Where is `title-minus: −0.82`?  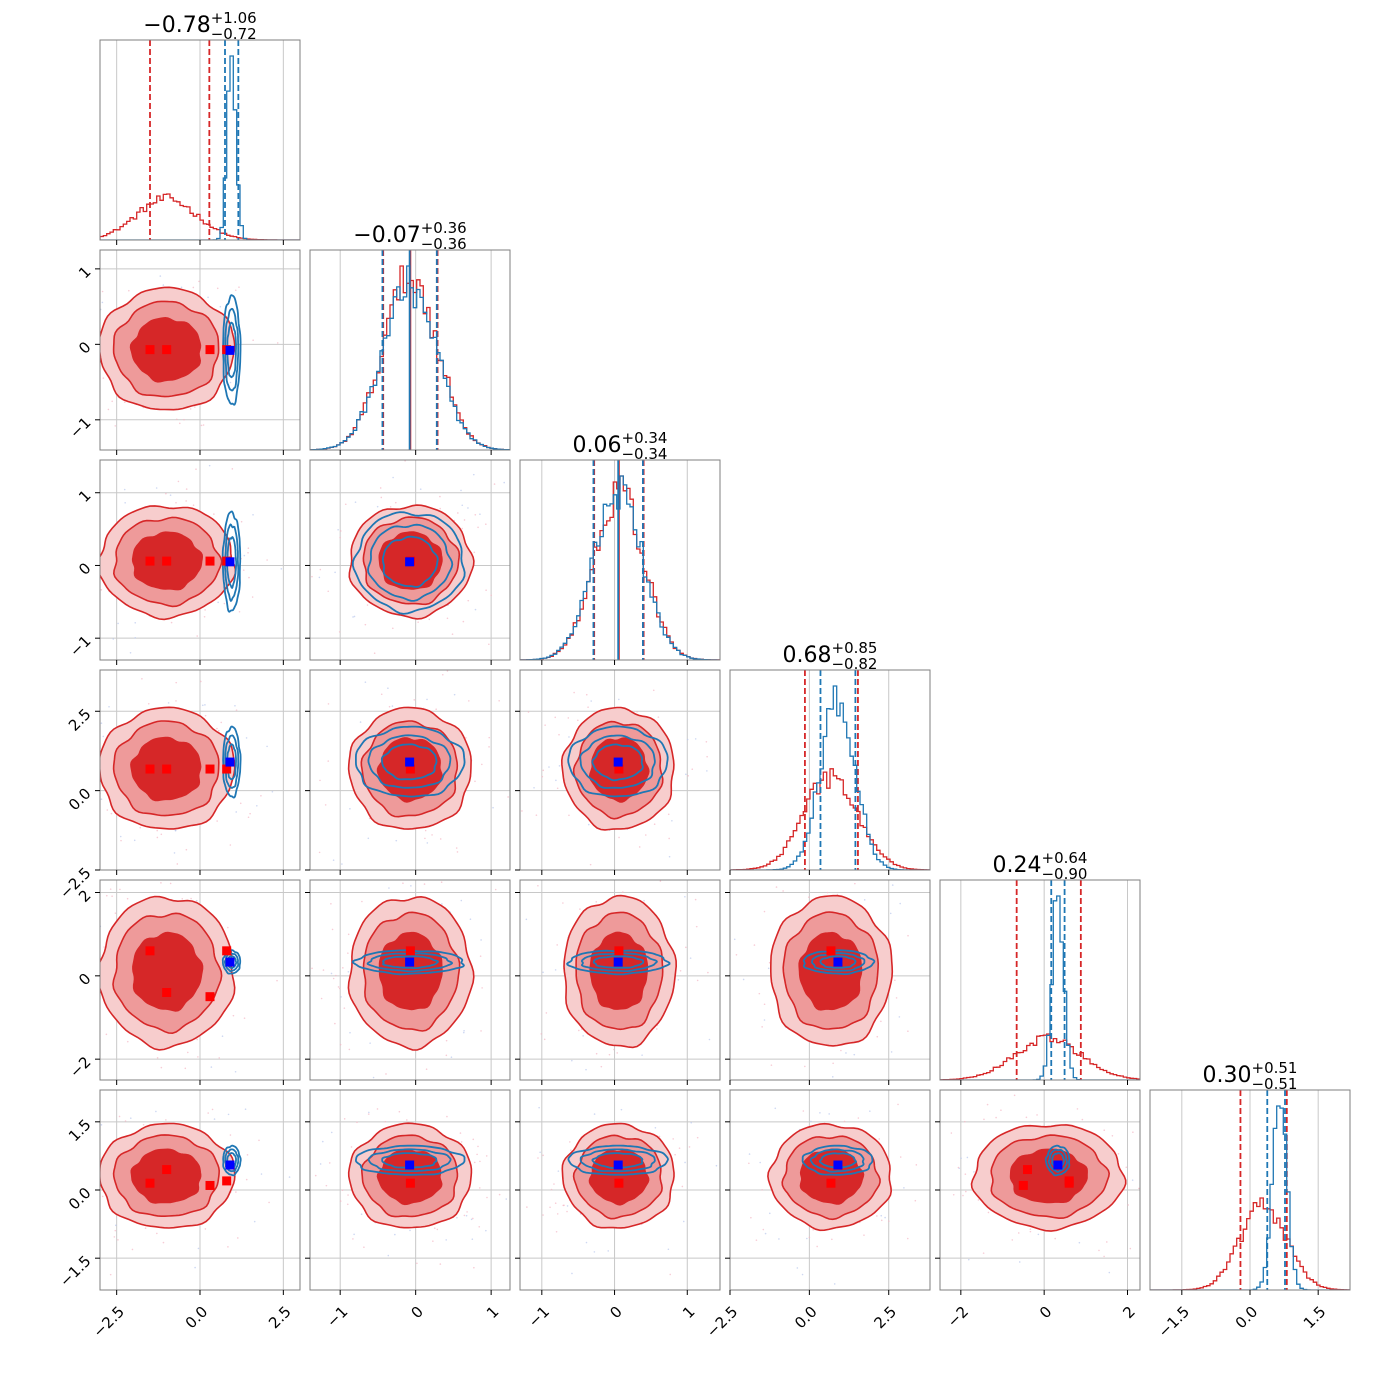 title-minus: −0.82 is located at coordinates (854, 664).